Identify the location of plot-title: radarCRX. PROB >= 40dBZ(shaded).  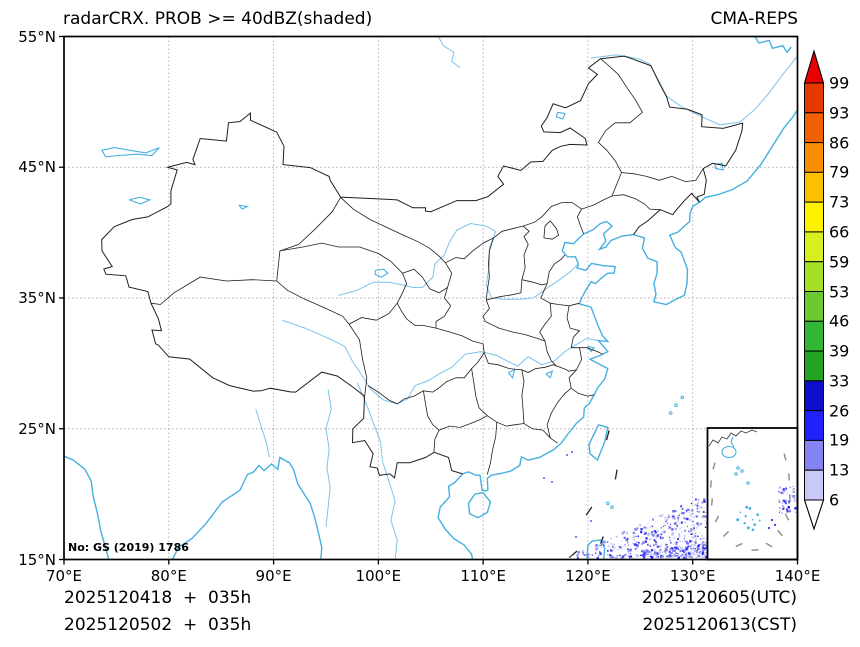
(218, 19).